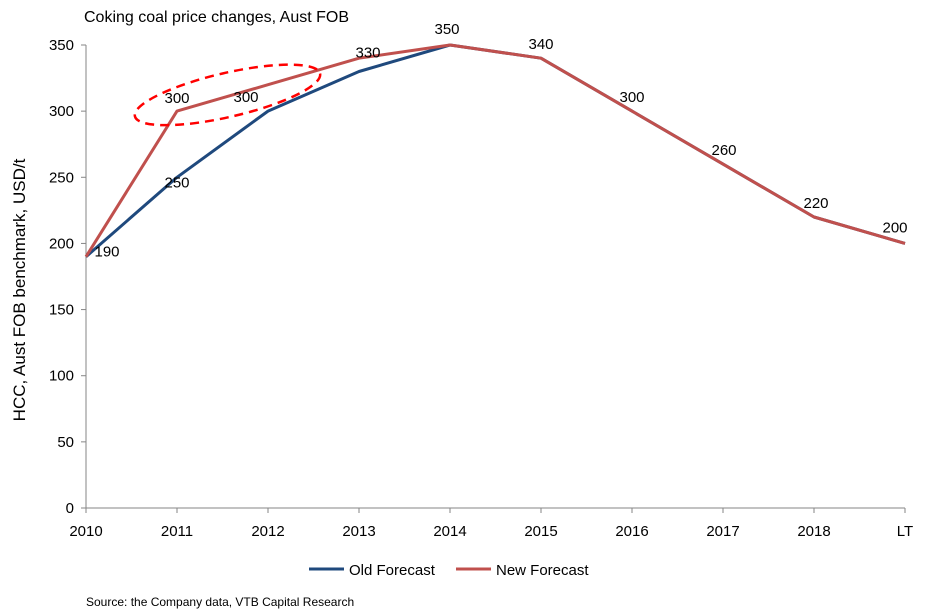  Describe the element at coordinates (540, 44) in the screenshot. I see `data-label: 340` at that location.